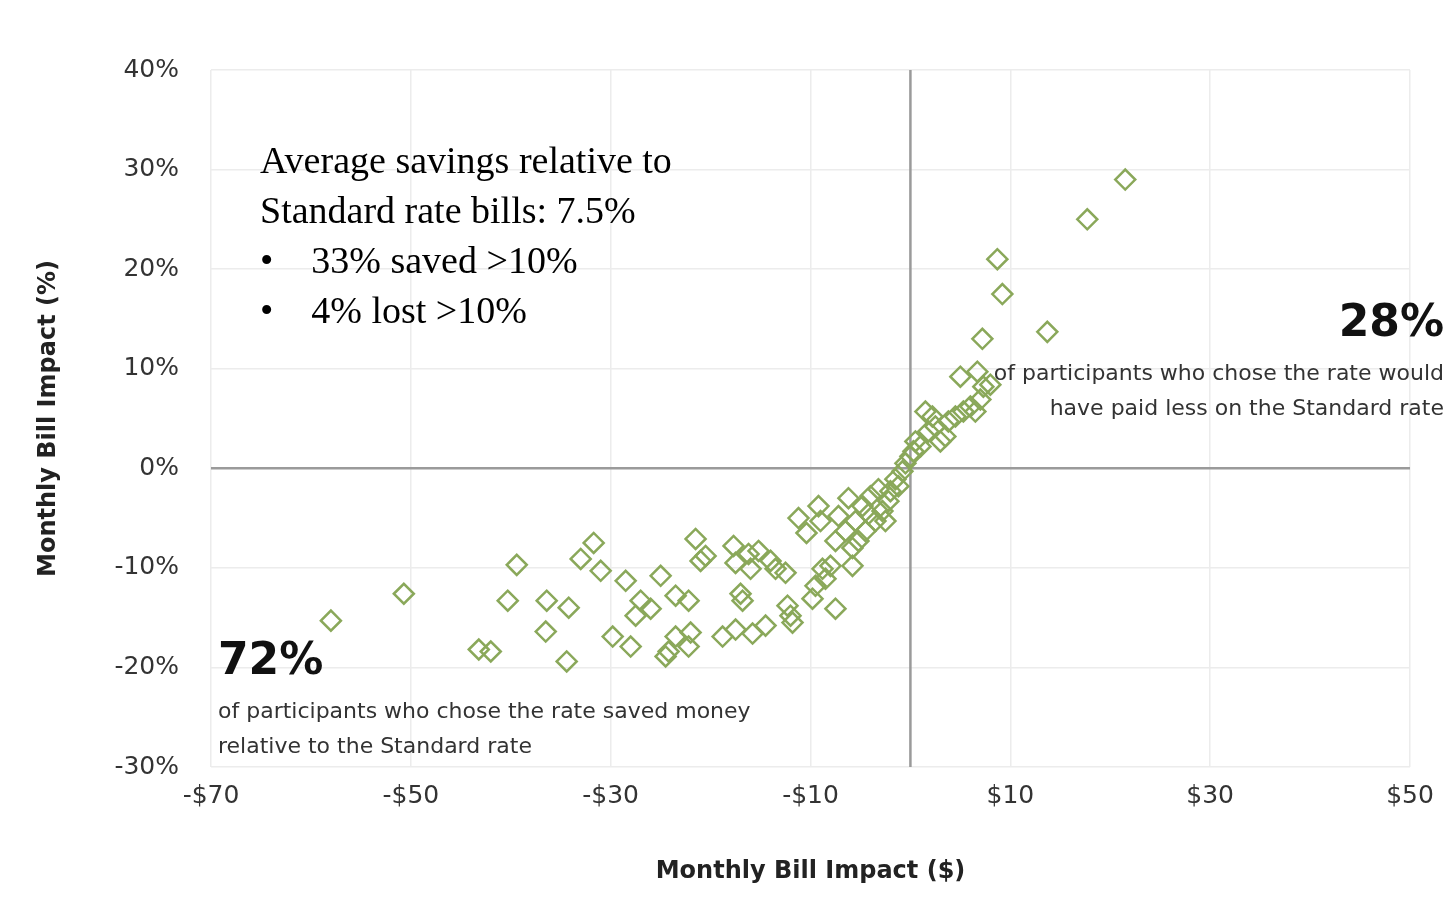 This screenshot has width=1456, height=910. What do you see at coordinates (1410, 794) in the screenshot?
I see `x-tick-label: $50` at bounding box center [1410, 794].